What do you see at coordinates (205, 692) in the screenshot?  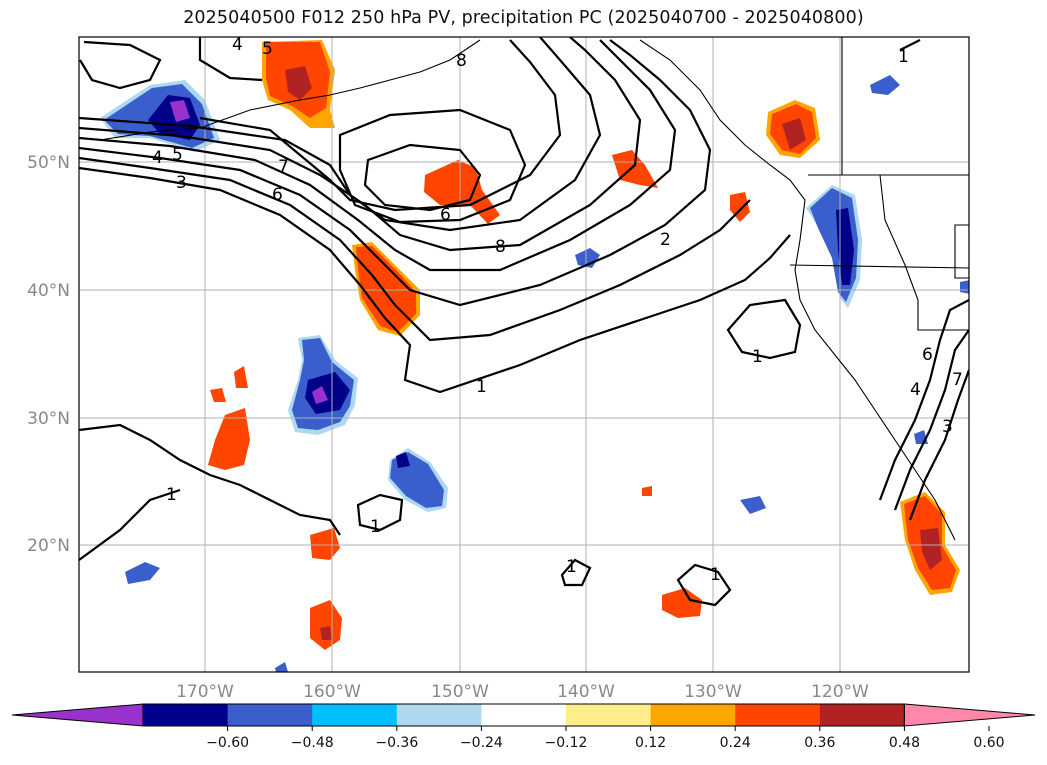 I see `lon-label-170w: 170°W` at bounding box center [205, 692].